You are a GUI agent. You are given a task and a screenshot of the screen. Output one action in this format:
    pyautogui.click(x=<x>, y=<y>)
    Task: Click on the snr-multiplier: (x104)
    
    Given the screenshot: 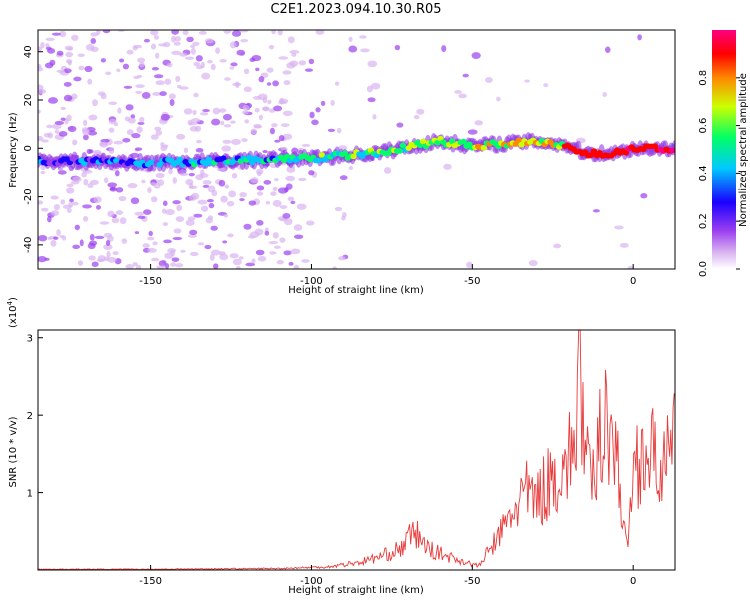 What is the action you would take?
    pyautogui.click(x=12, y=312)
    